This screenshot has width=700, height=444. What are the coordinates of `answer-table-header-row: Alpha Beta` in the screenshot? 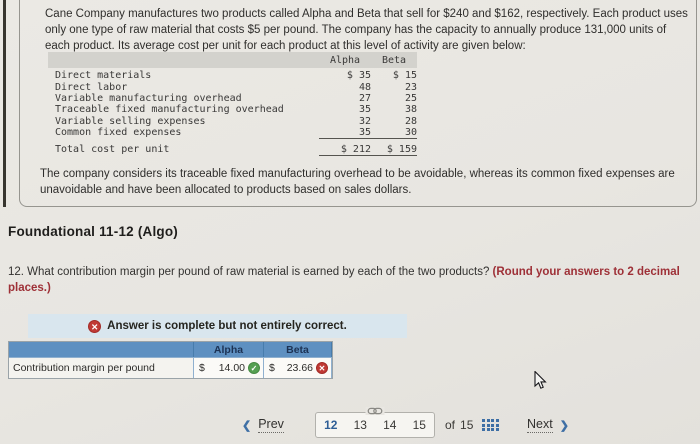 It's located at (170, 349).